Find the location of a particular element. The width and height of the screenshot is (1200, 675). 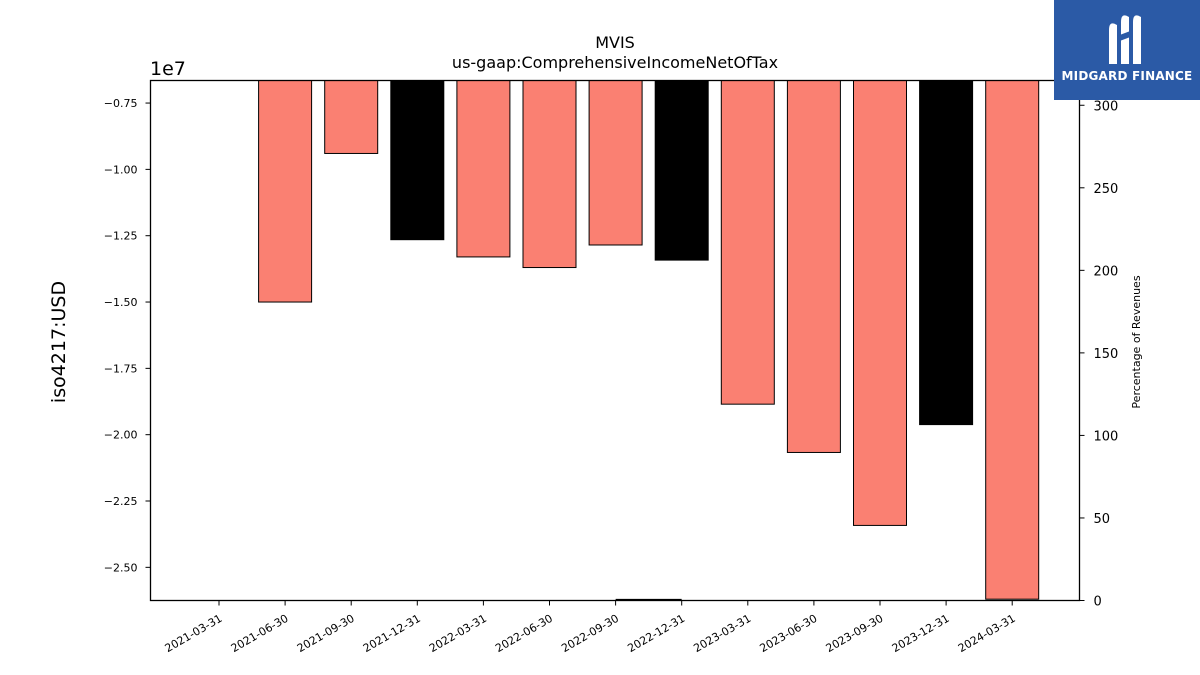

y-tick-label: −1.00 is located at coordinates (121, 169).